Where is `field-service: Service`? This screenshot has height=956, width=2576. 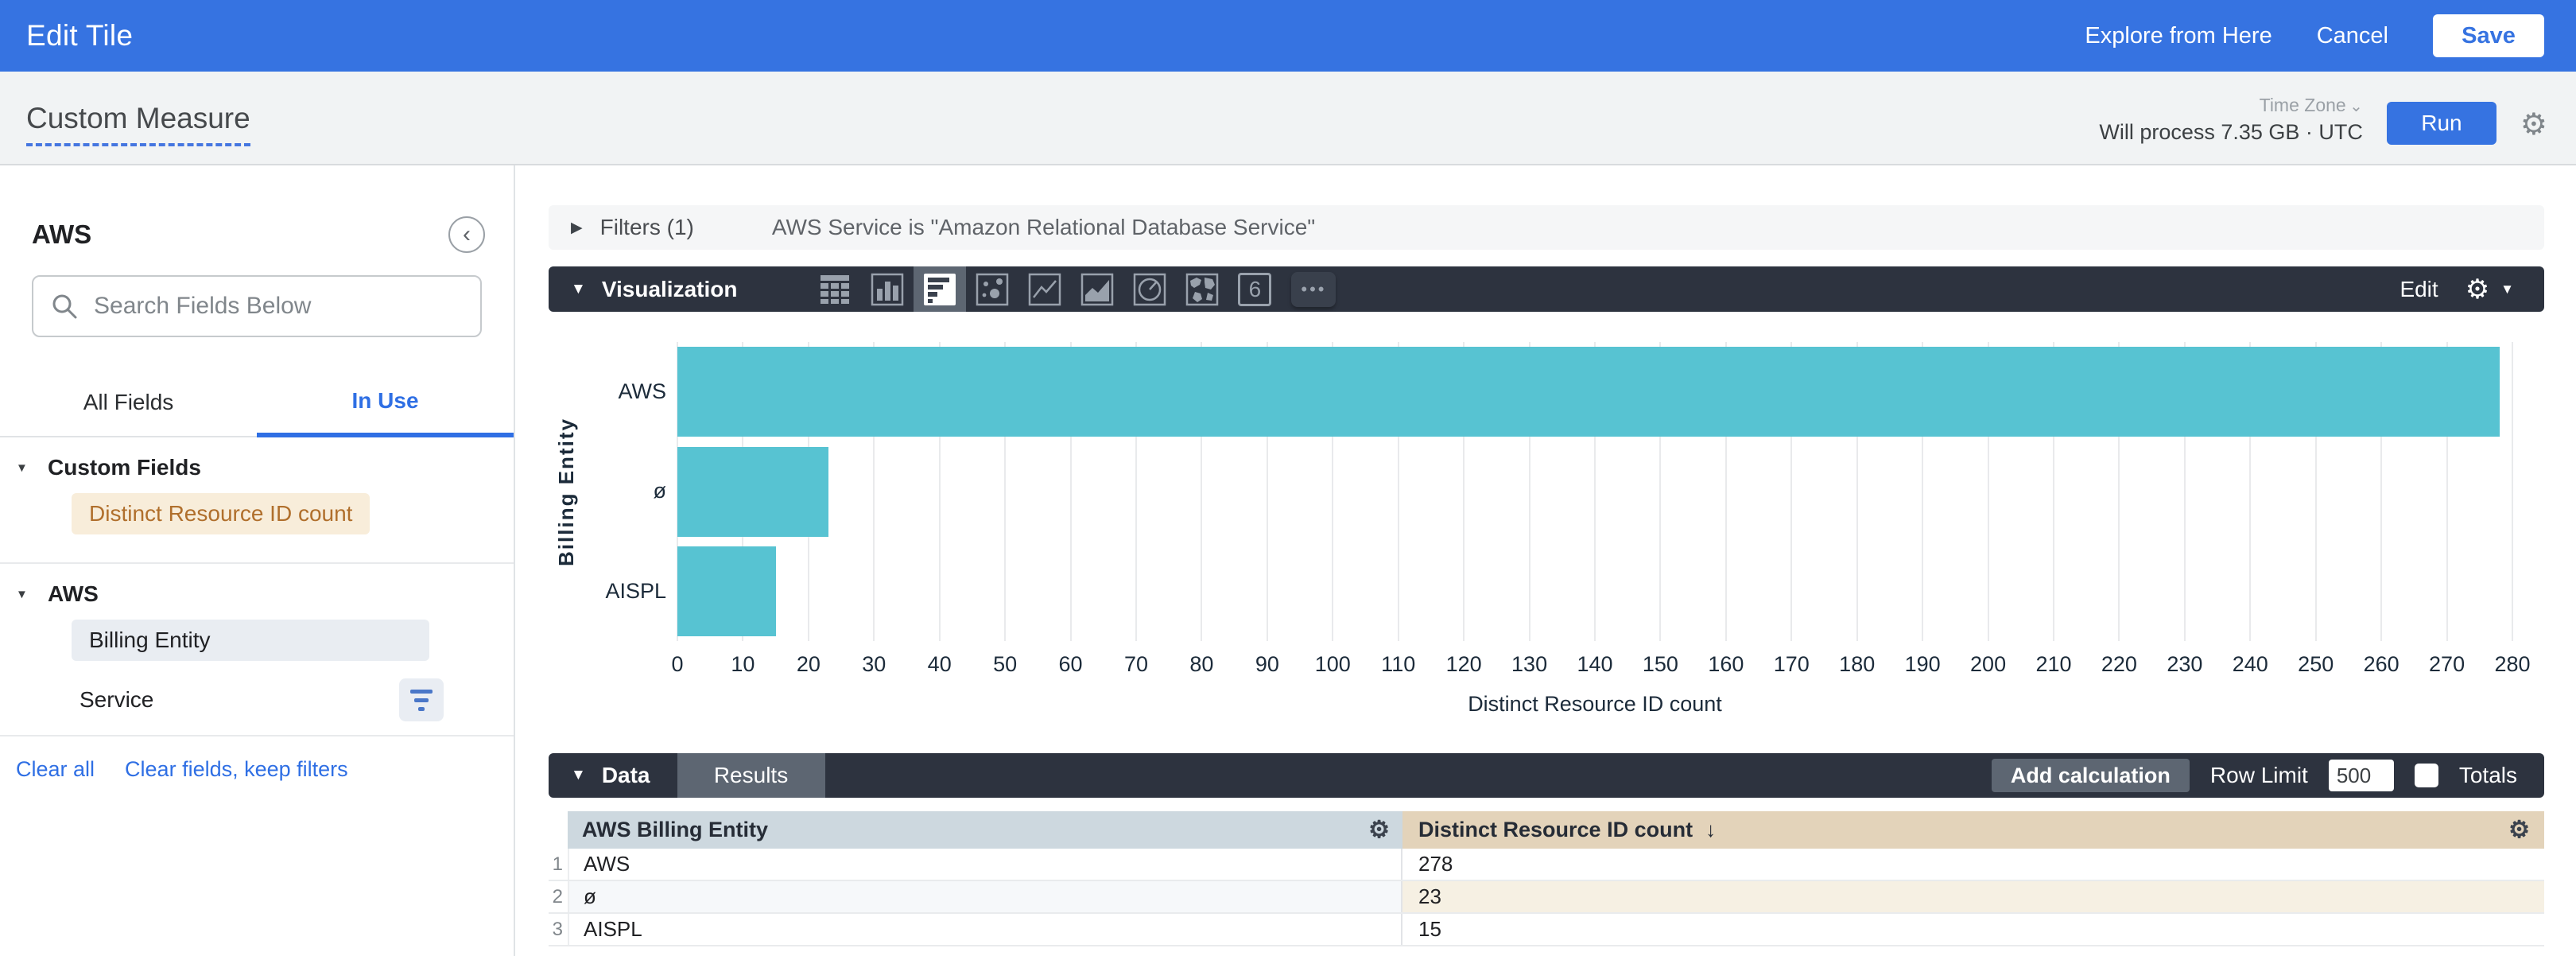 field-service: Service is located at coordinates (117, 699).